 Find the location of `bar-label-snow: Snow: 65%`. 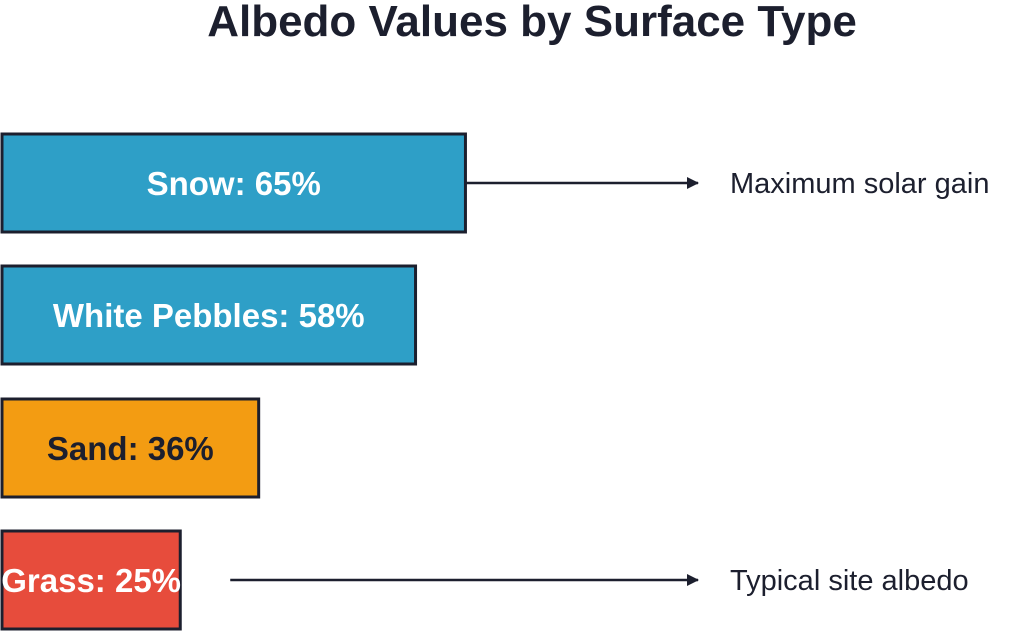

bar-label-snow: Snow: 65% is located at coordinates (234, 183).